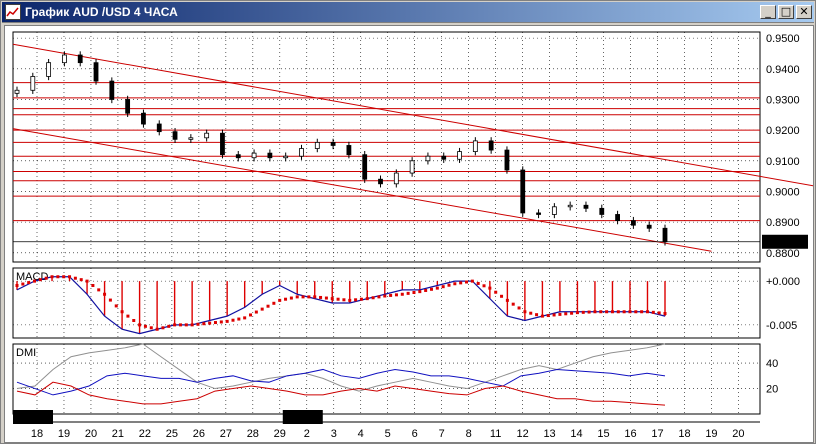  I want to click on window-title: График AUD /USD 4 ЧАСА, so click(101, 12).